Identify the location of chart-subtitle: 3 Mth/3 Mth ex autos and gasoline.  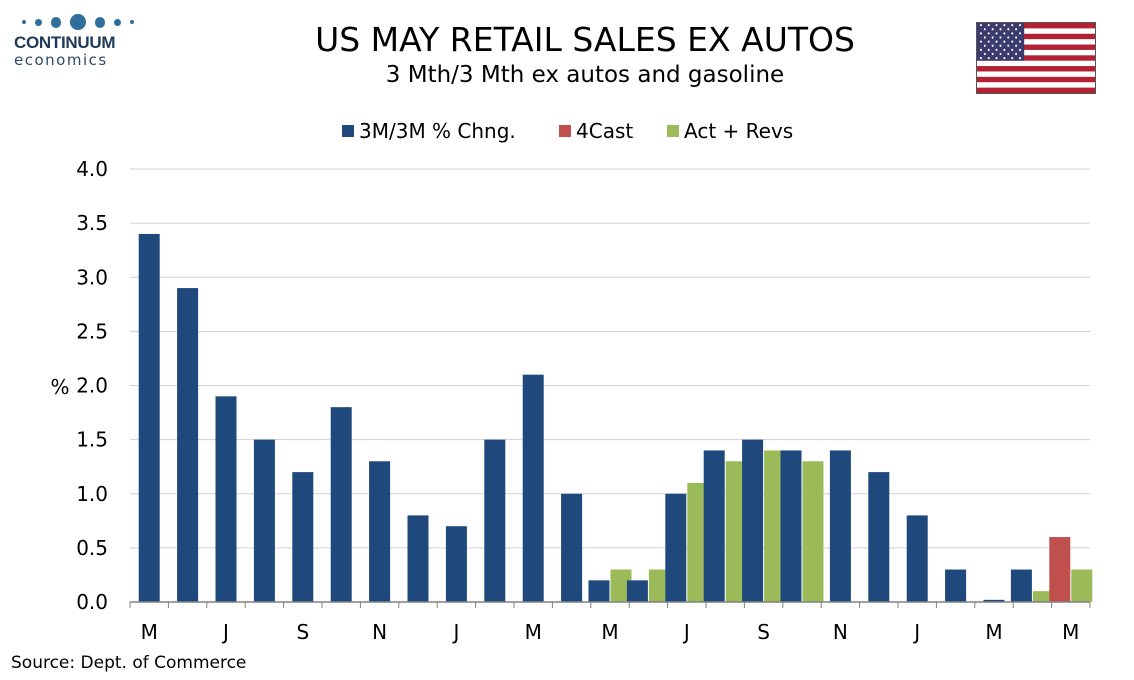
(585, 75).